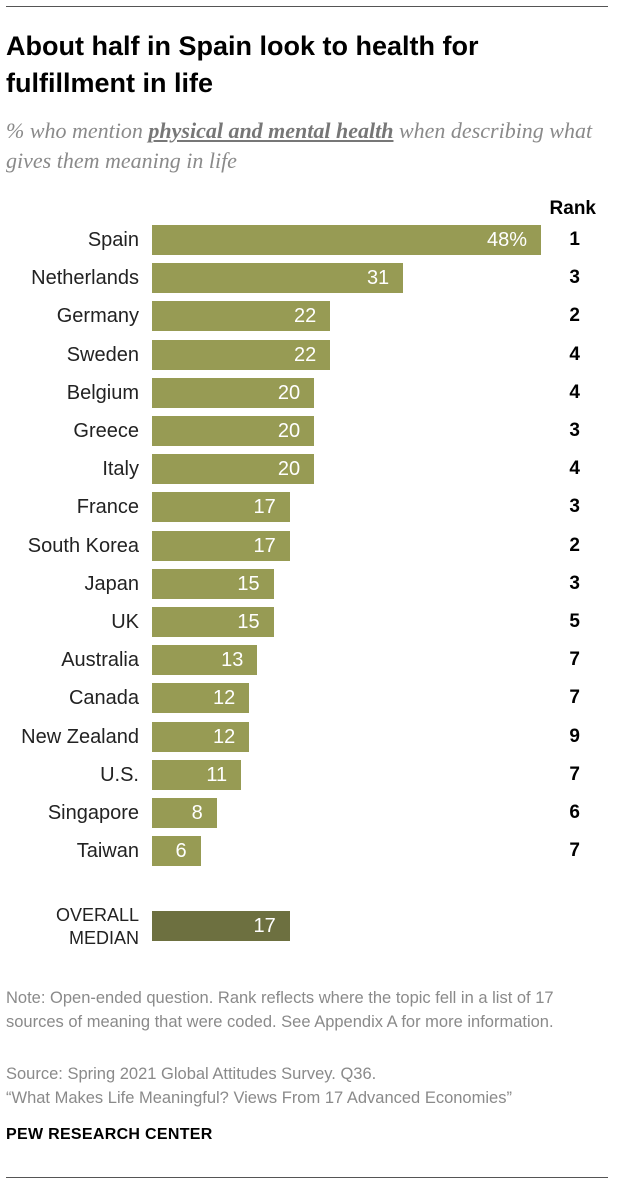 Image resolution: width=620 pixels, height=1186 pixels. What do you see at coordinates (310, 774) in the screenshot?
I see `bar-row: U.S. 11 7` at bounding box center [310, 774].